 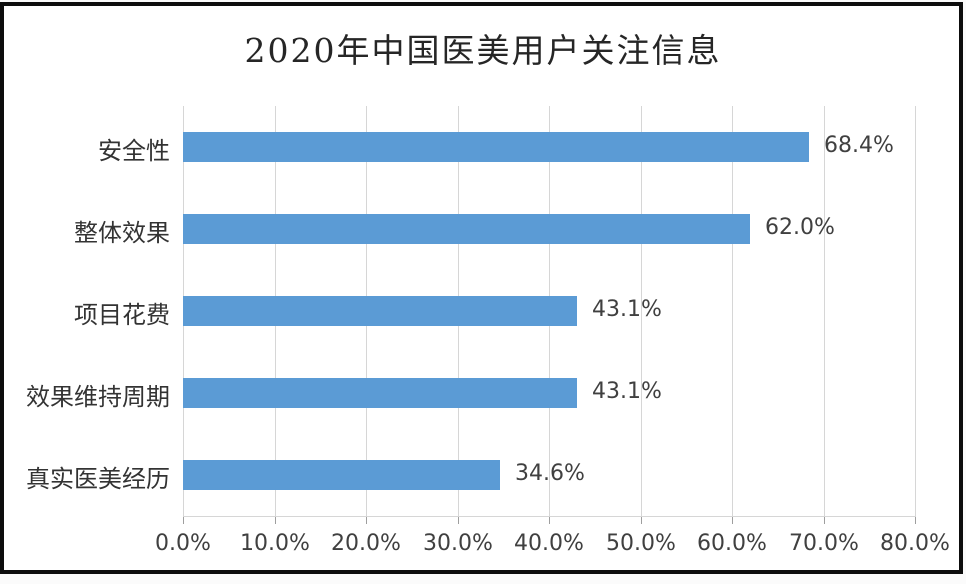 What do you see at coordinates (641, 543) in the screenshot?
I see `x-tick-label: 50.0%` at bounding box center [641, 543].